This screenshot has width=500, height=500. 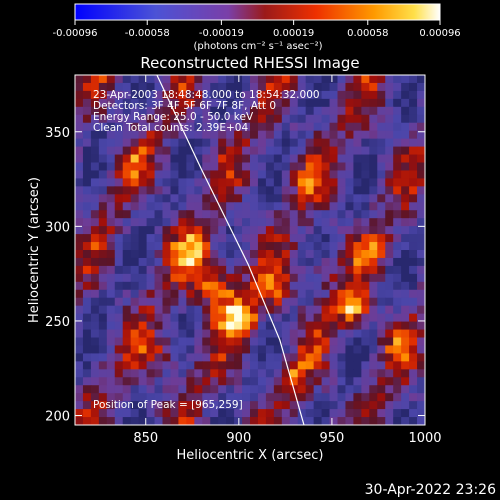 I want to click on x-tick-label: 1000, so click(x=424, y=438).